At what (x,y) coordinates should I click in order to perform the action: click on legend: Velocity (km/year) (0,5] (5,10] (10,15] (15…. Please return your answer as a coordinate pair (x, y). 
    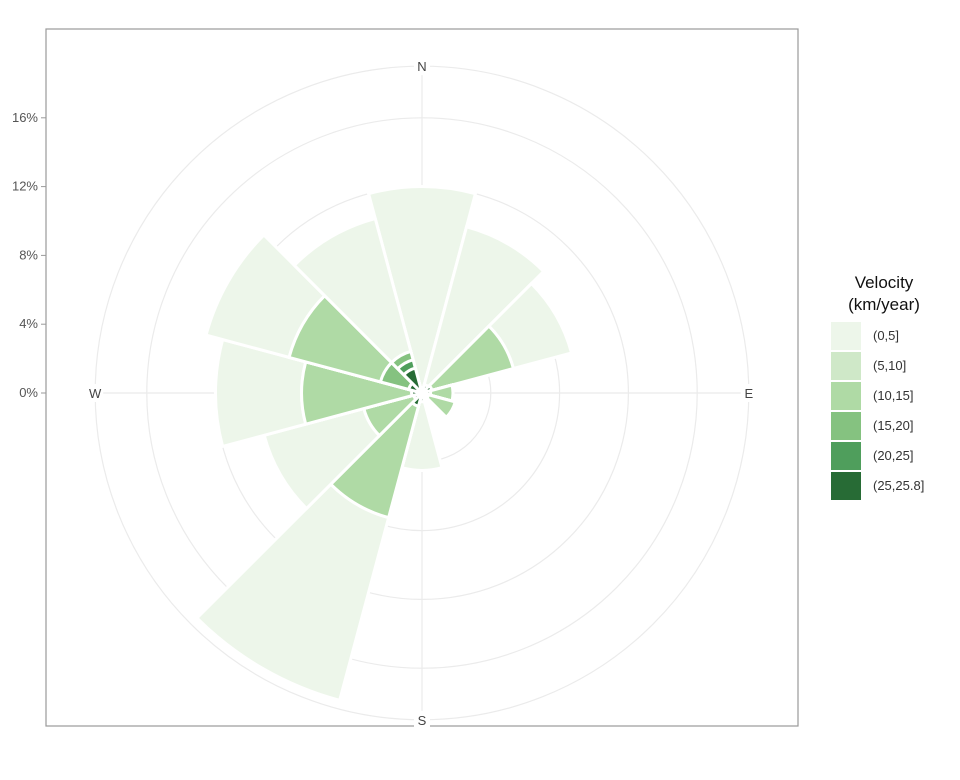
    Looking at the image, I should click on (877, 386).